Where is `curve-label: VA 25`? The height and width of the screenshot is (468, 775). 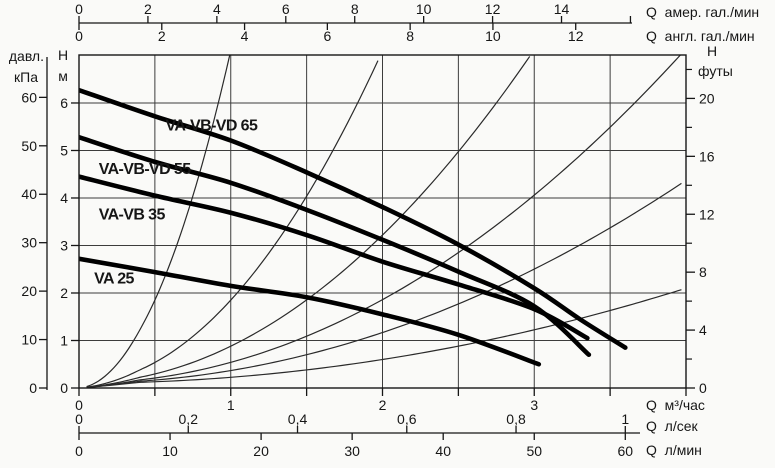 curve-label: VA 25 is located at coordinates (114, 278).